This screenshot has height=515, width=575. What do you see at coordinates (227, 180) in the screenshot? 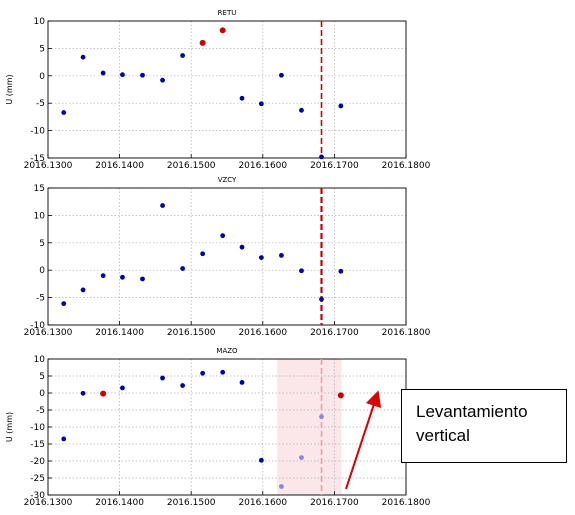
I see `plot-title: VZCY` at bounding box center [227, 180].